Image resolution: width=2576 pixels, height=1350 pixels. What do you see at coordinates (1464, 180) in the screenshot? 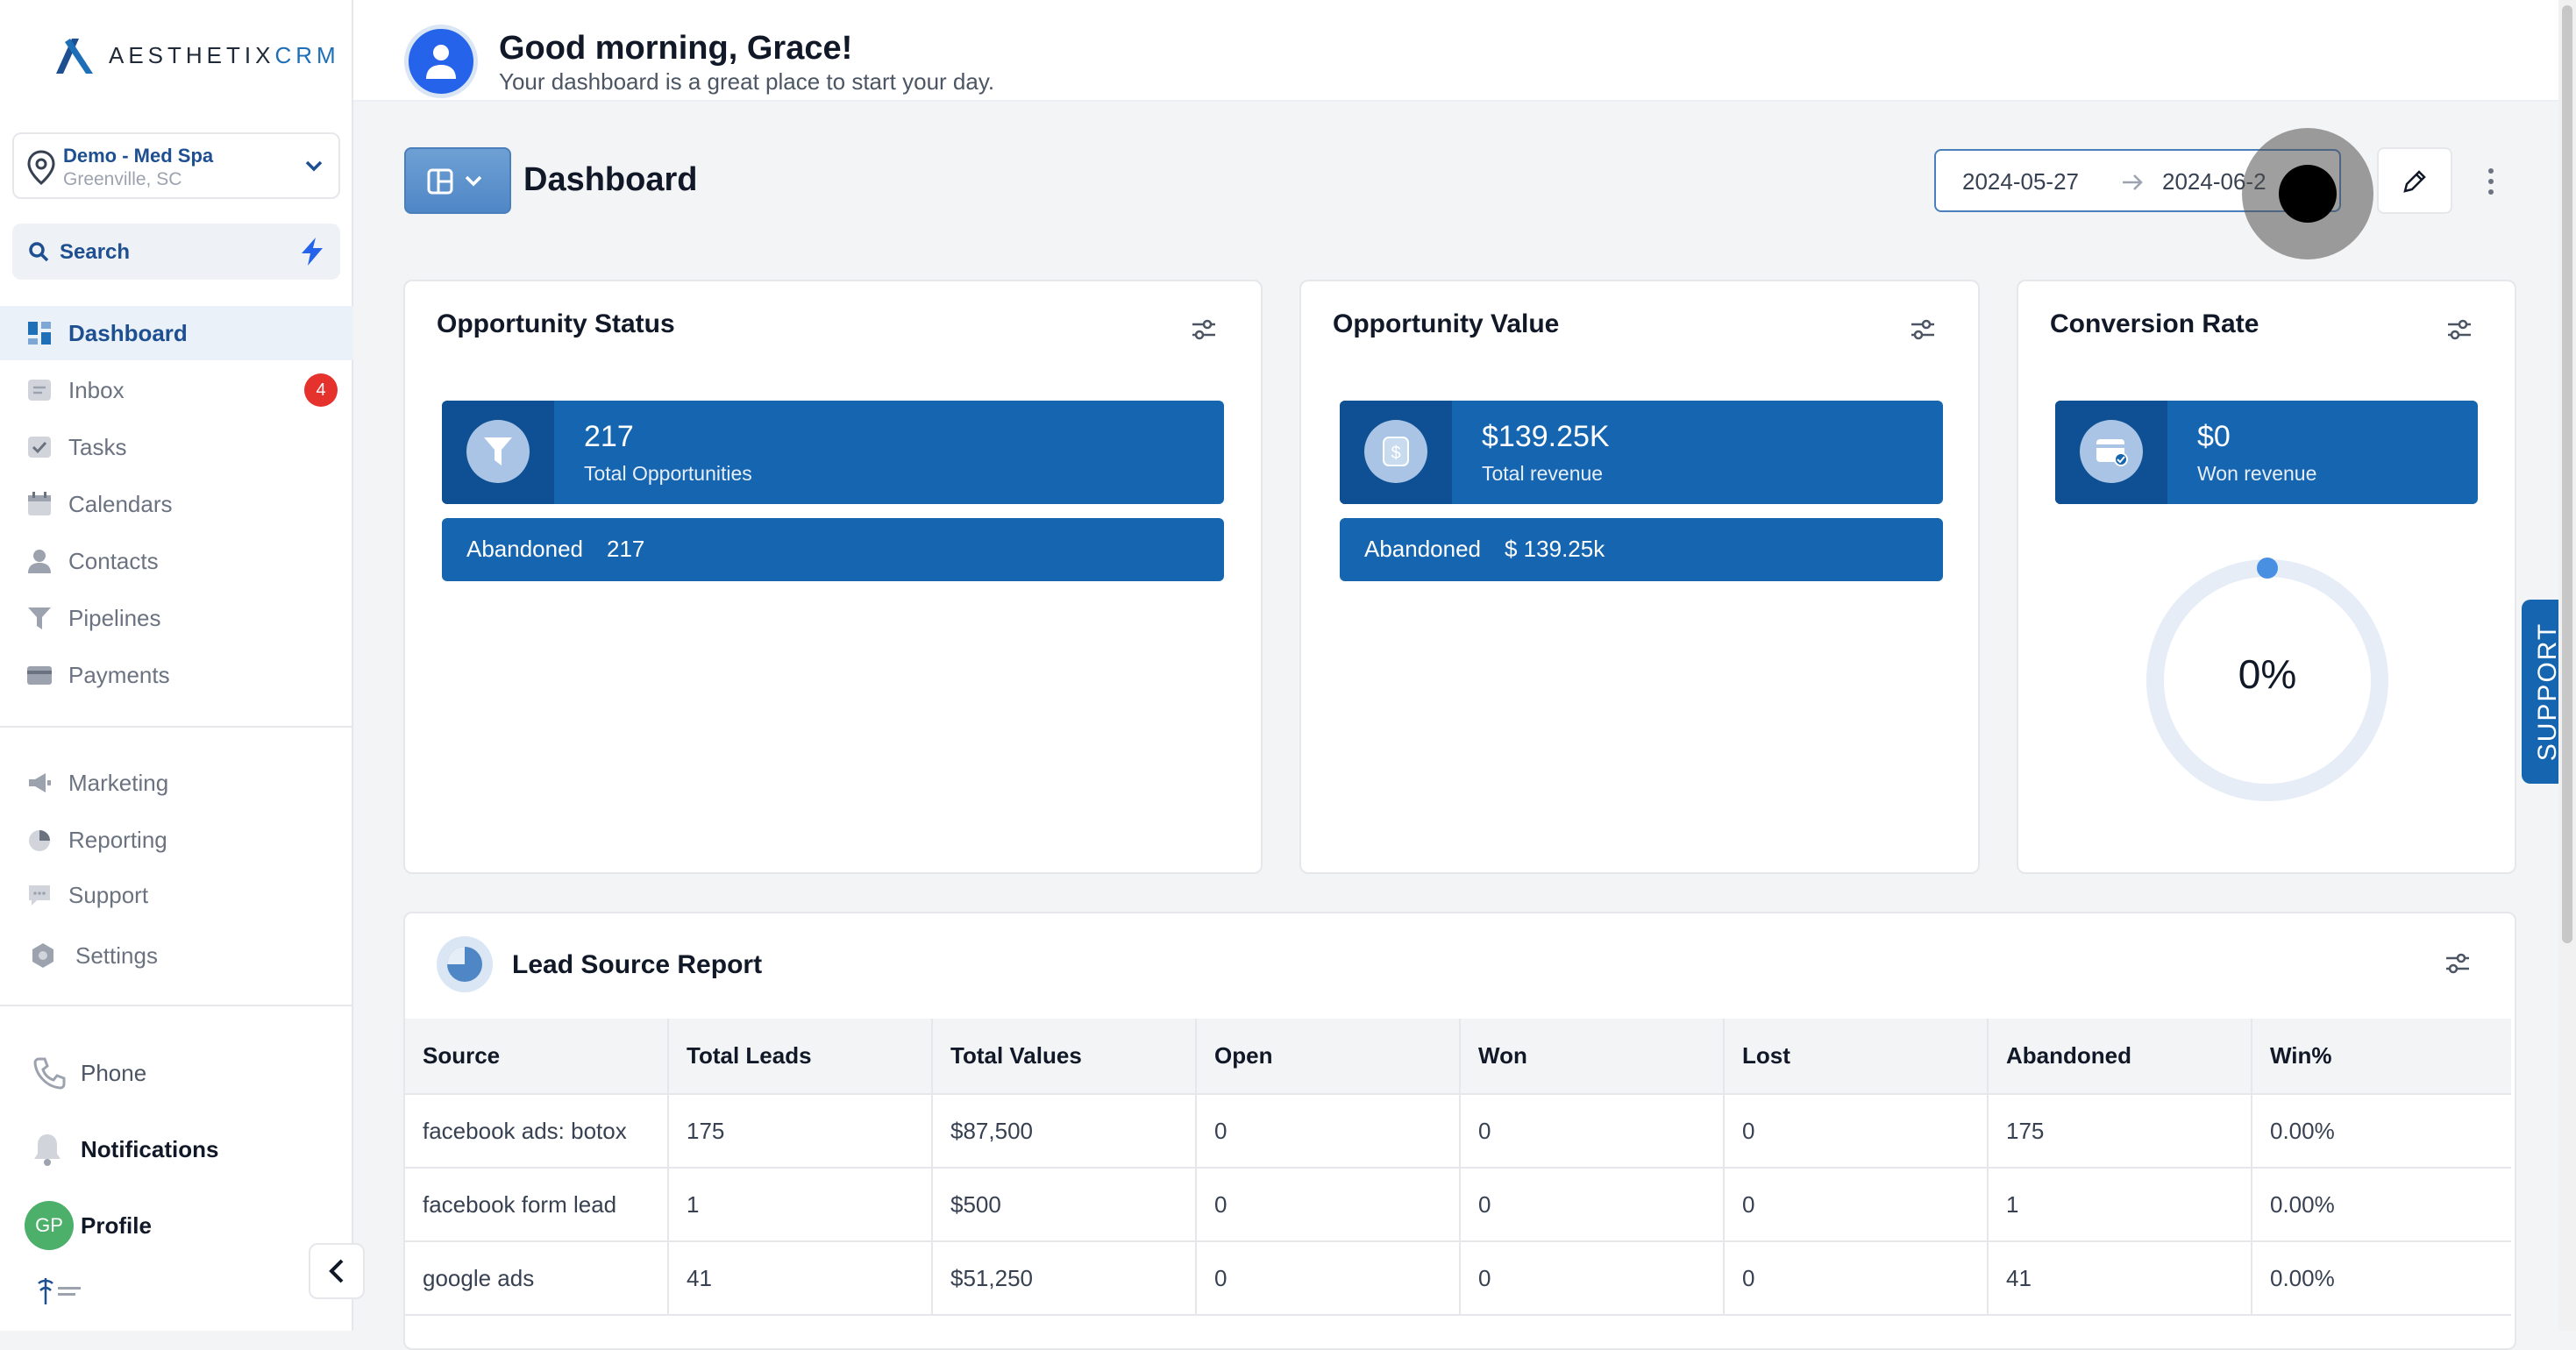
I see `dashboard-toolbar: Dashboard 2024-05-27 2024-06-2` at bounding box center [1464, 180].